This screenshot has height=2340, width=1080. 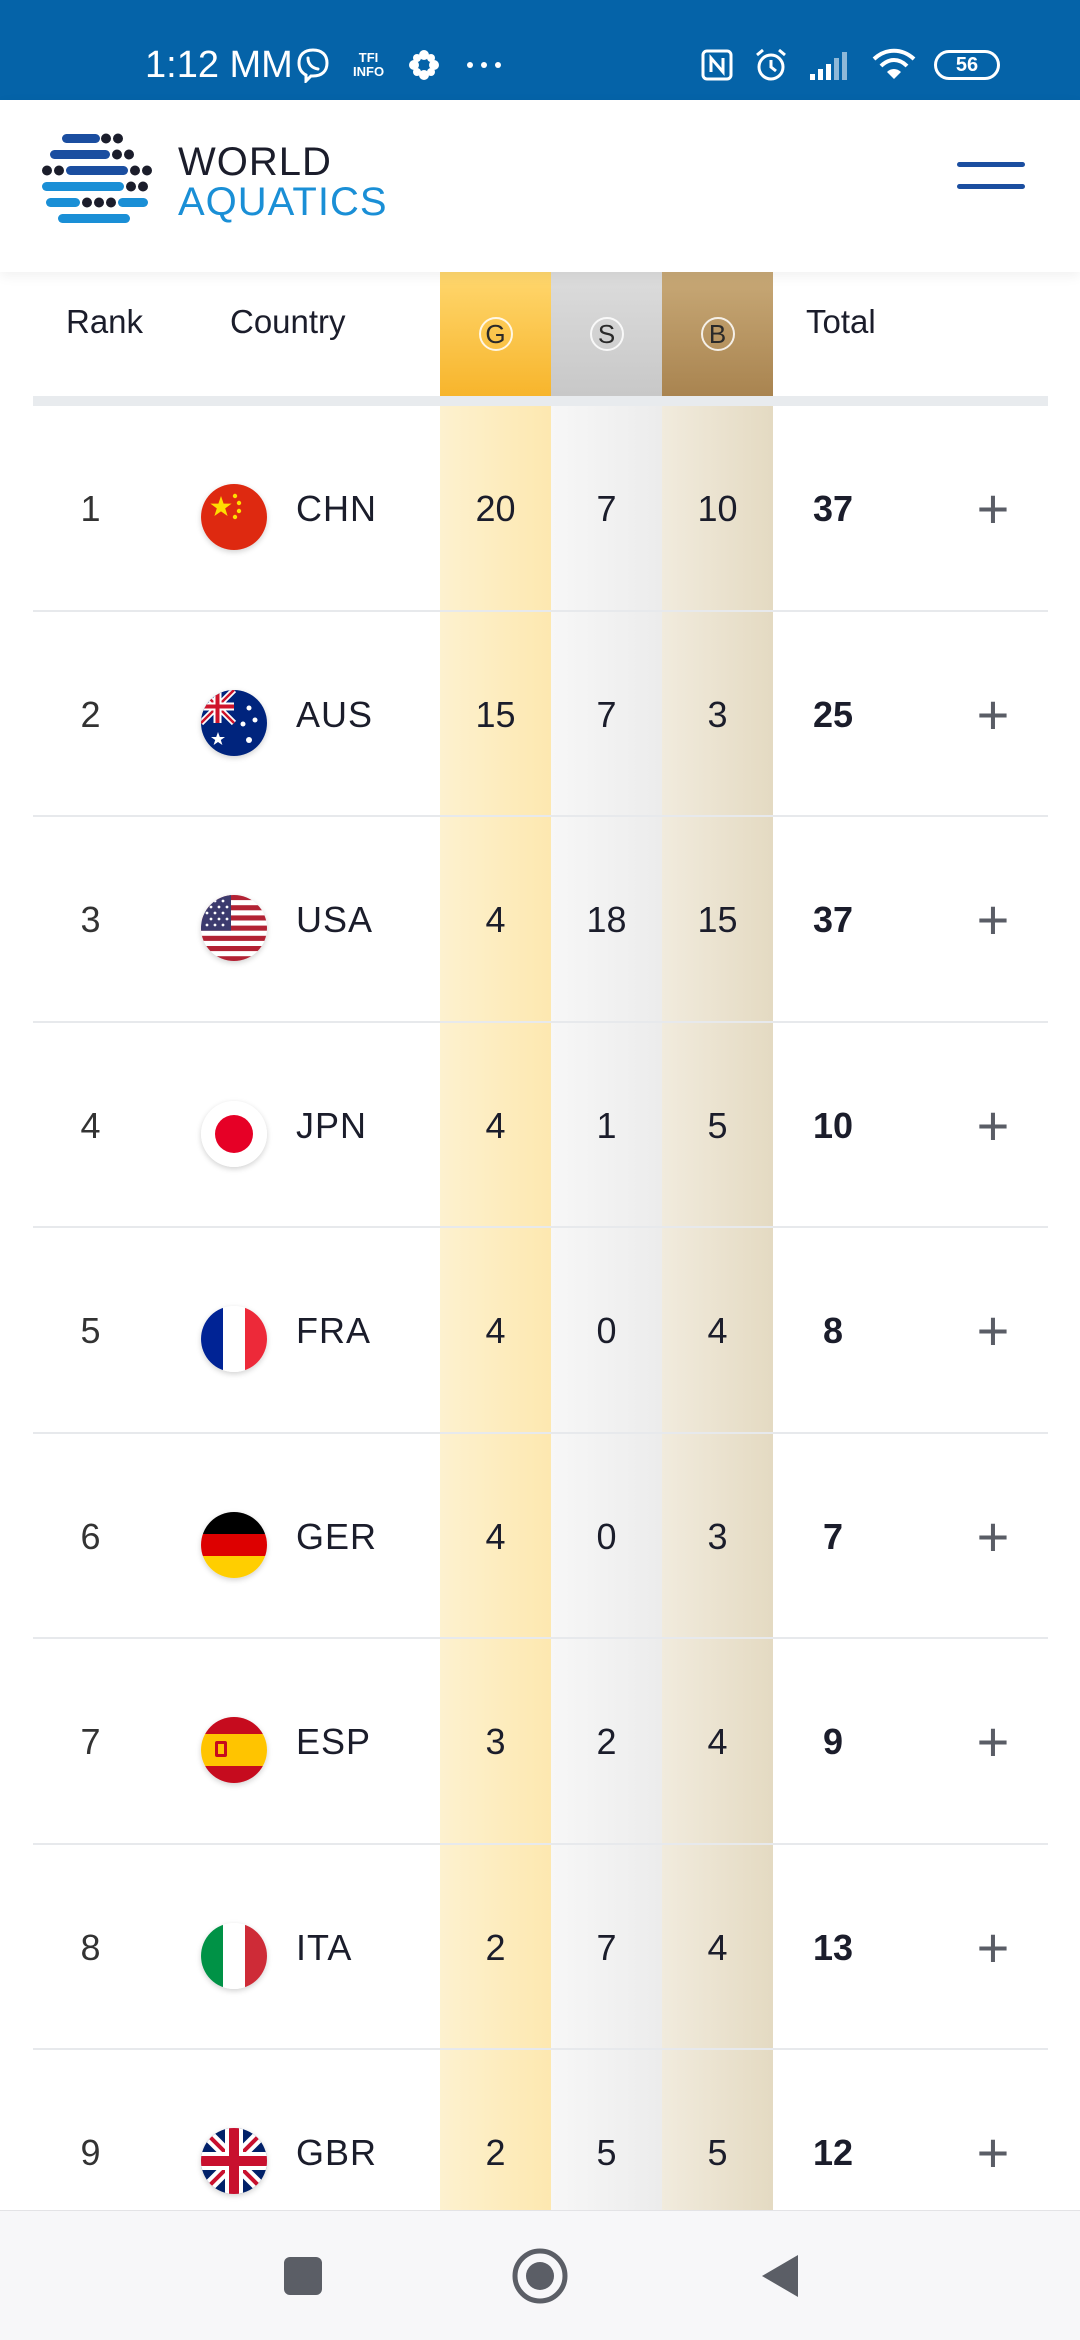 I want to click on germany-flag-icon, so click(x=234, y=1544).